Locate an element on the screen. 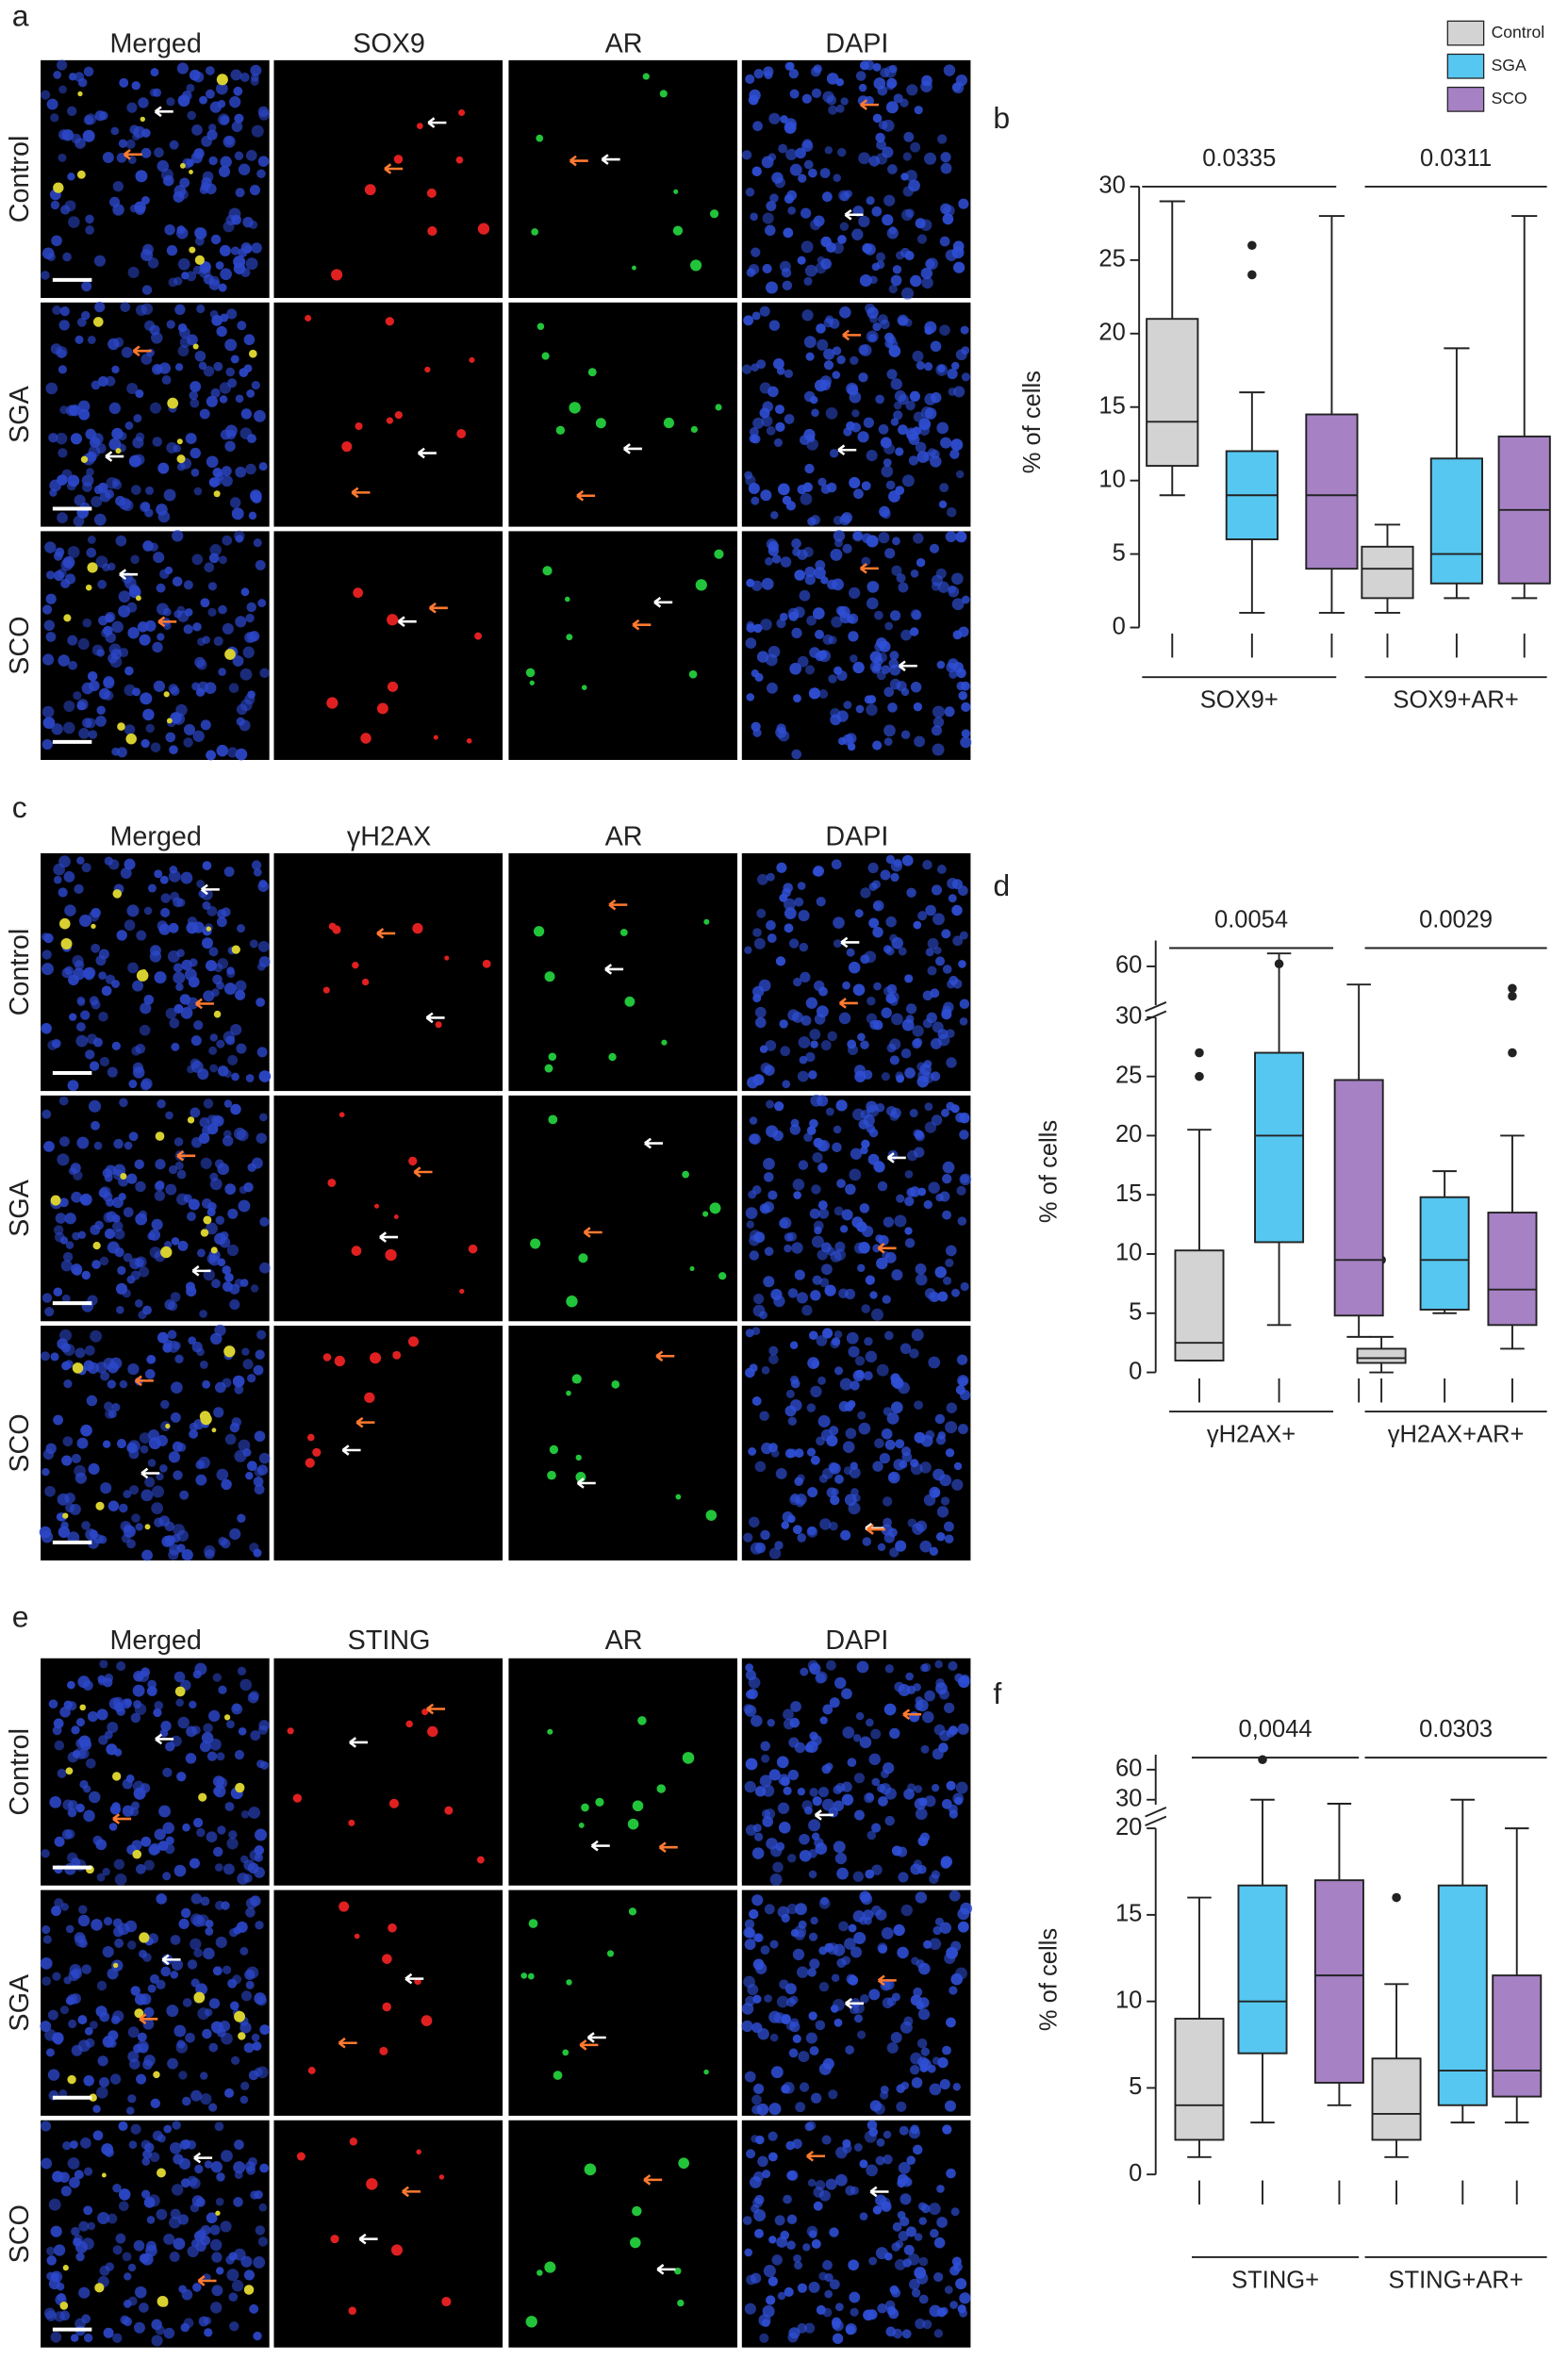 The image size is (1568, 2360). group-label: γH2AX+ is located at coordinates (1251, 1434).